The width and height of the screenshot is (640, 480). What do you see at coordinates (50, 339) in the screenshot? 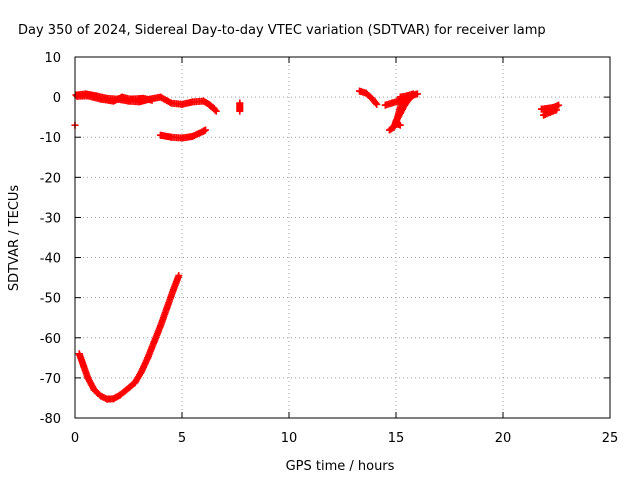
I see `y-tick-label: -60` at bounding box center [50, 339].